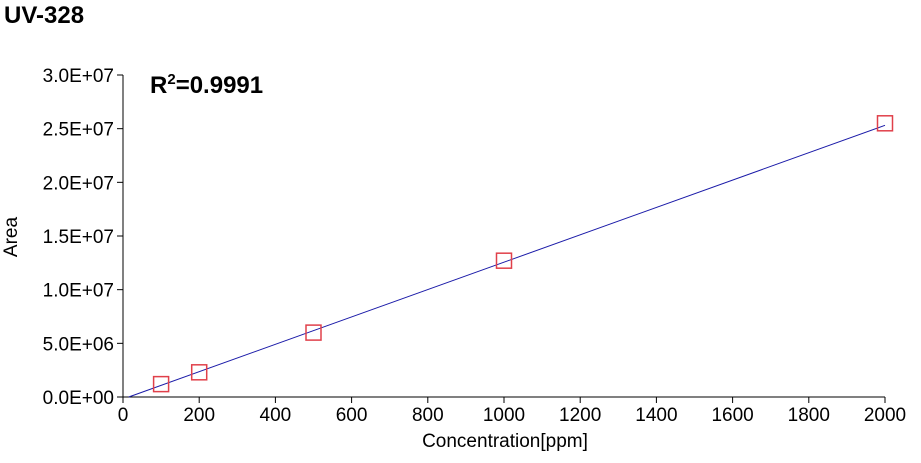 The height and width of the screenshot is (463, 921). What do you see at coordinates (504, 415) in the screenshot?
I see `x-tick-label: 1000` at bounding box center [504, 415].